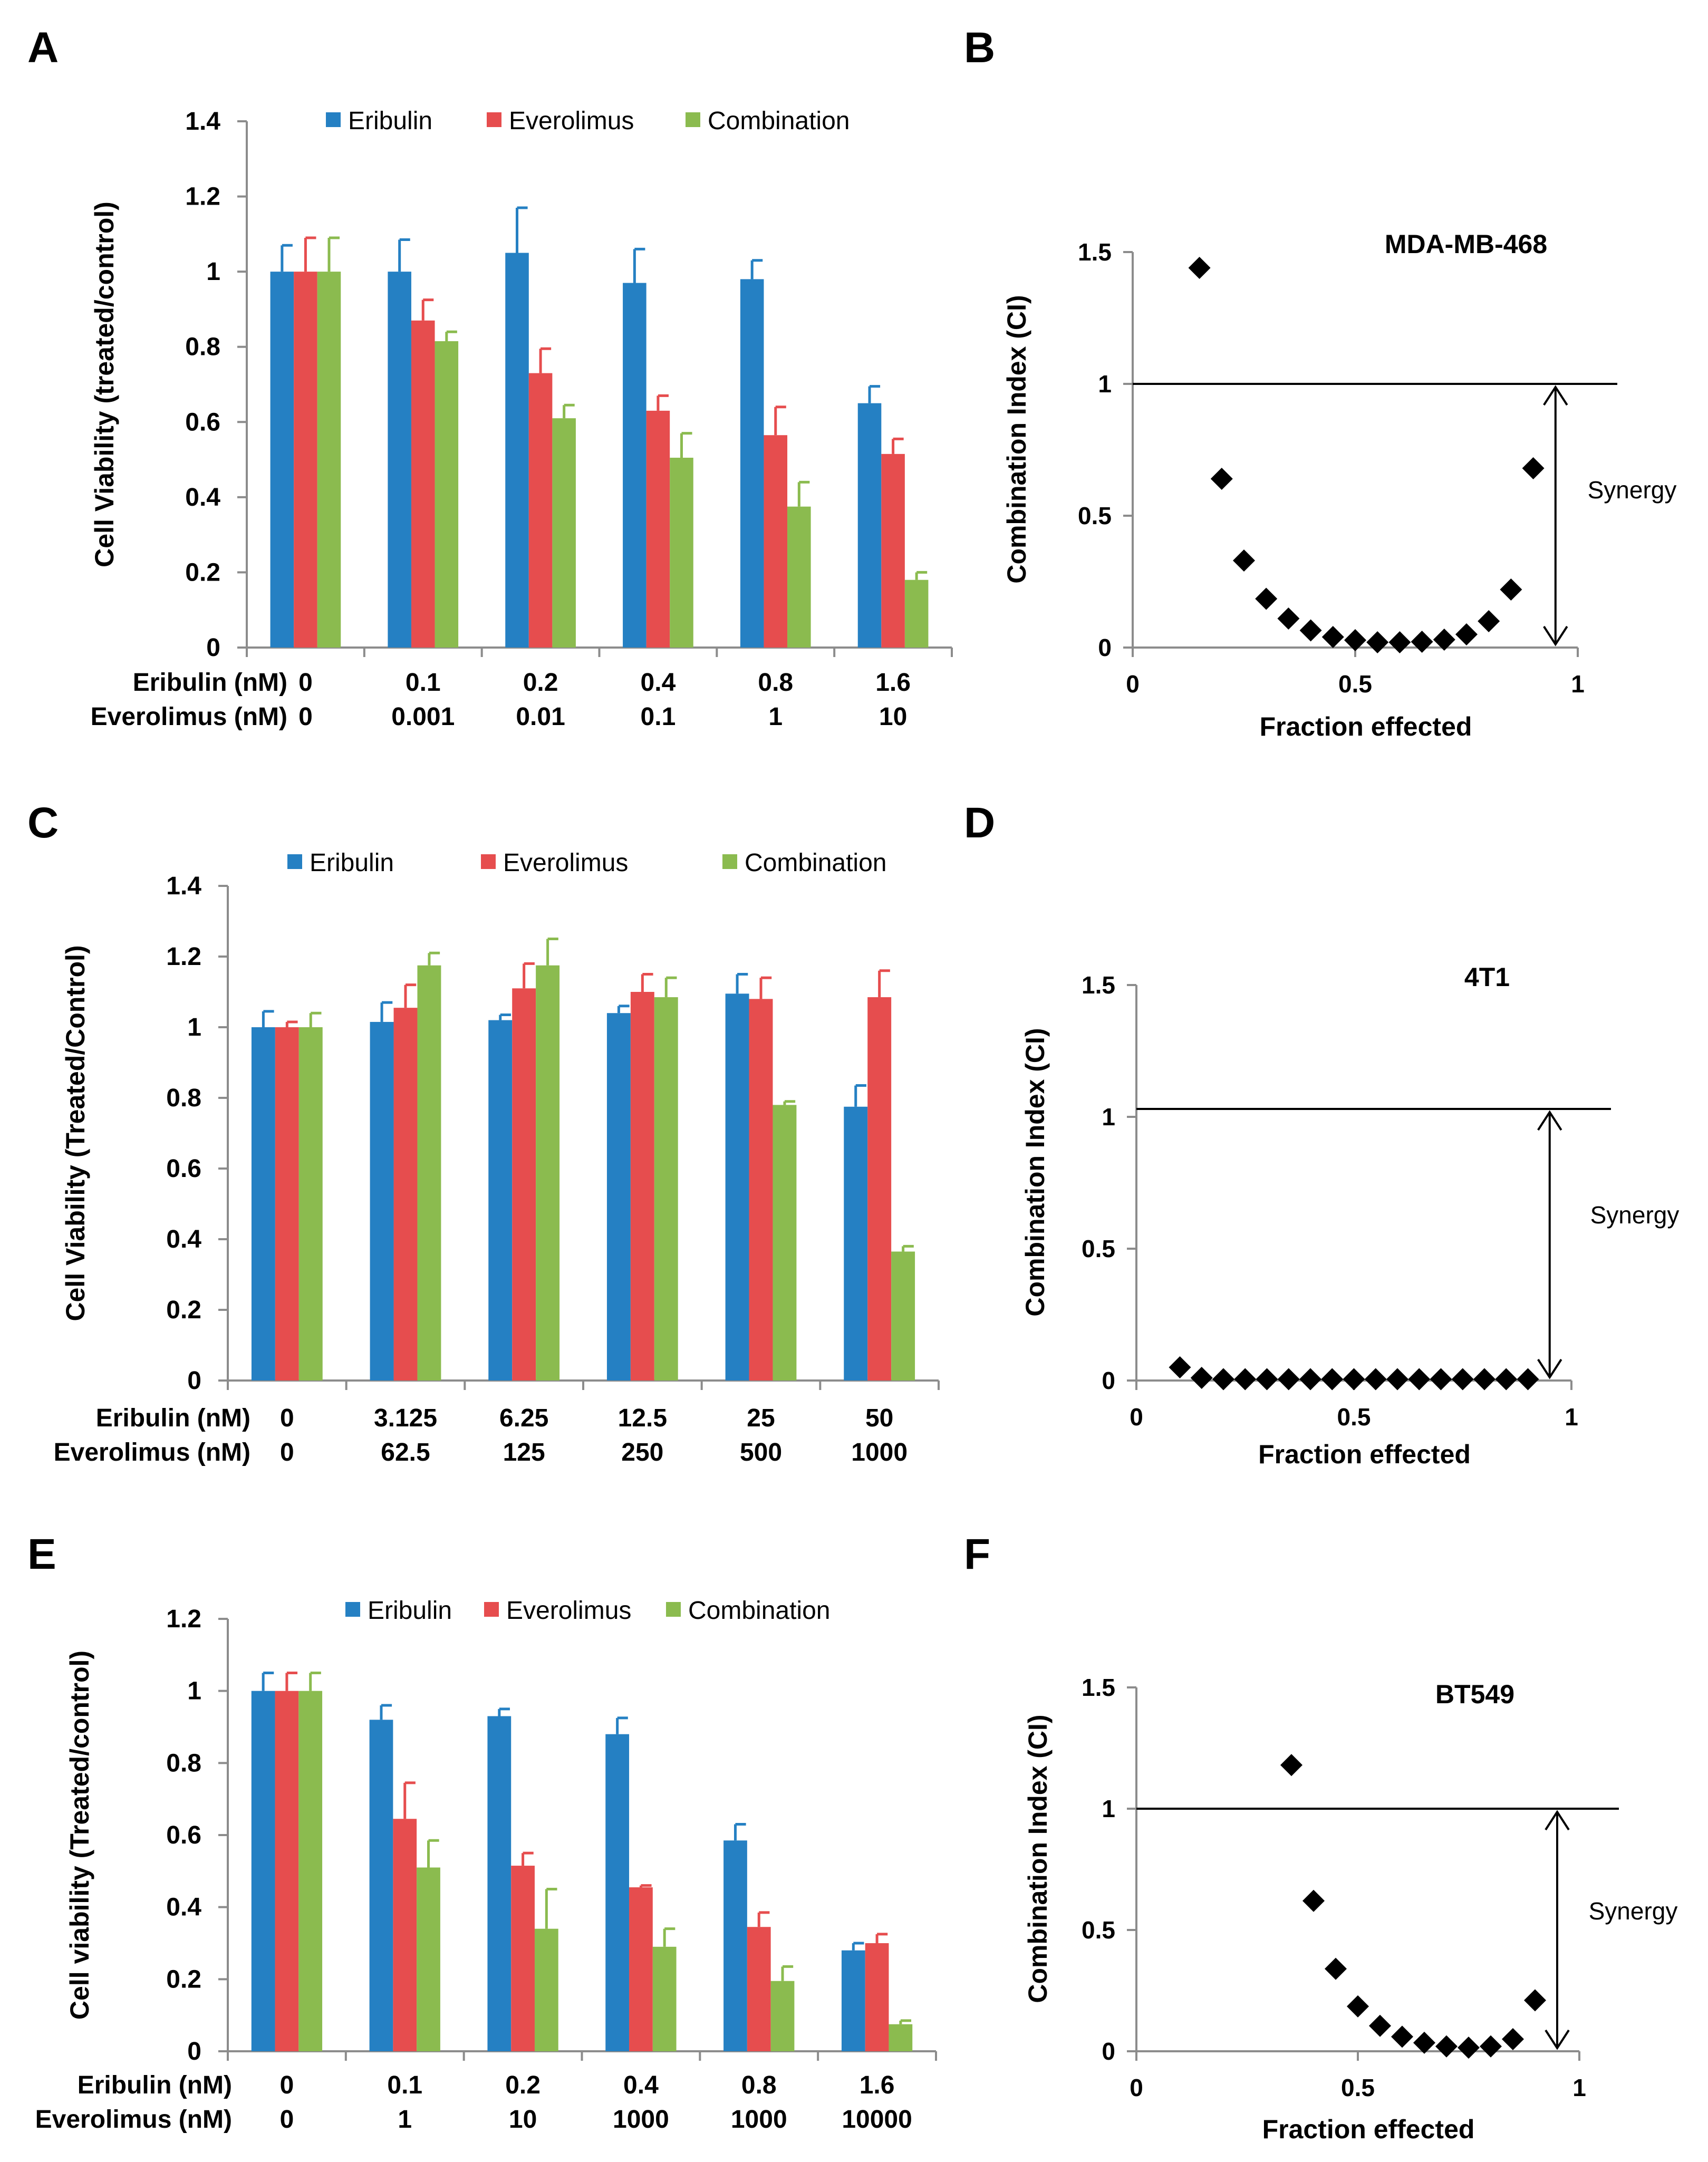  Describe the element at coordinates (878, 2085) in the screenshot. I see `x-category-label-eribulin: 1.6` at that location.